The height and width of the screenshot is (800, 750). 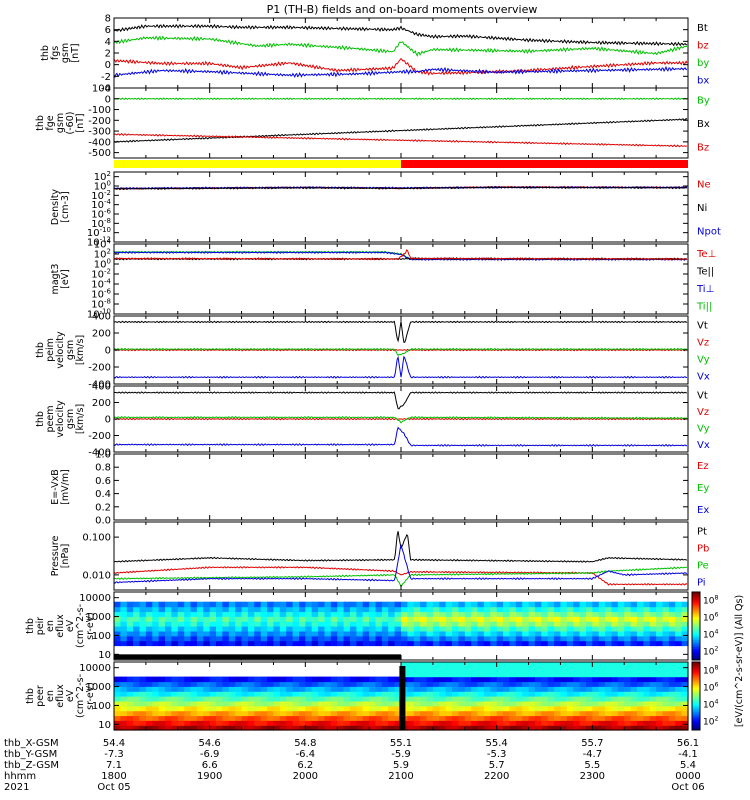 What do you see at coordinates (50, 350) in the screenshot?
I see `ylabel-line: peim` at bounding box center [50, 350].